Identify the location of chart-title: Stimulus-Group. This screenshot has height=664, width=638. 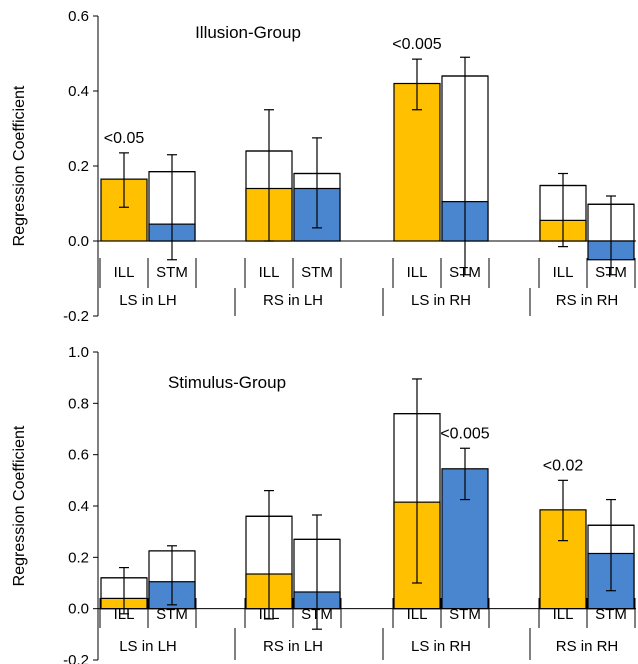
(227, 382).